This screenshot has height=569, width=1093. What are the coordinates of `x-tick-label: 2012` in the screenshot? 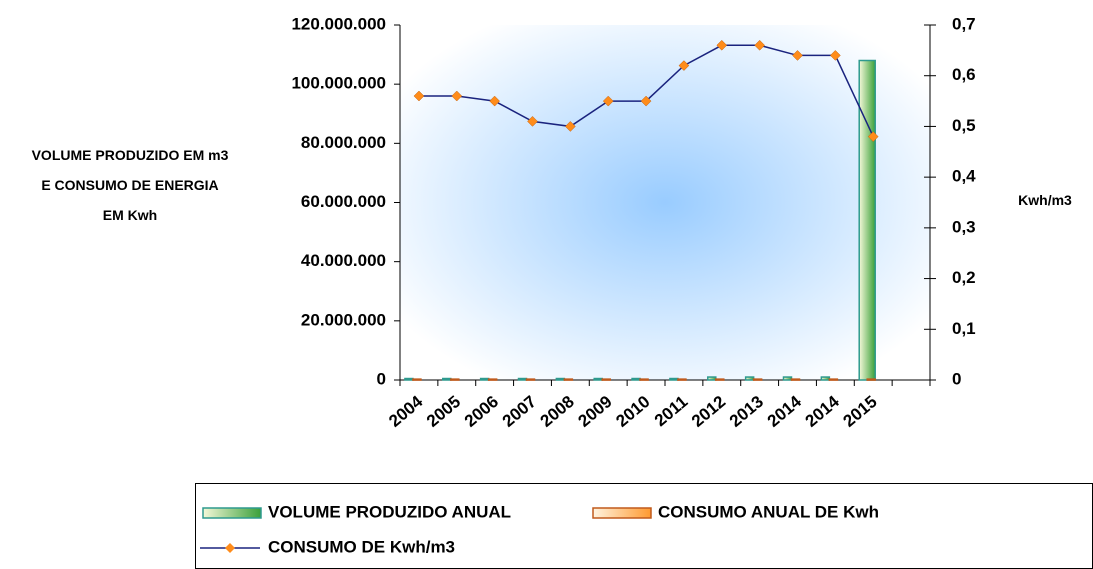 It's located at (708, 411).